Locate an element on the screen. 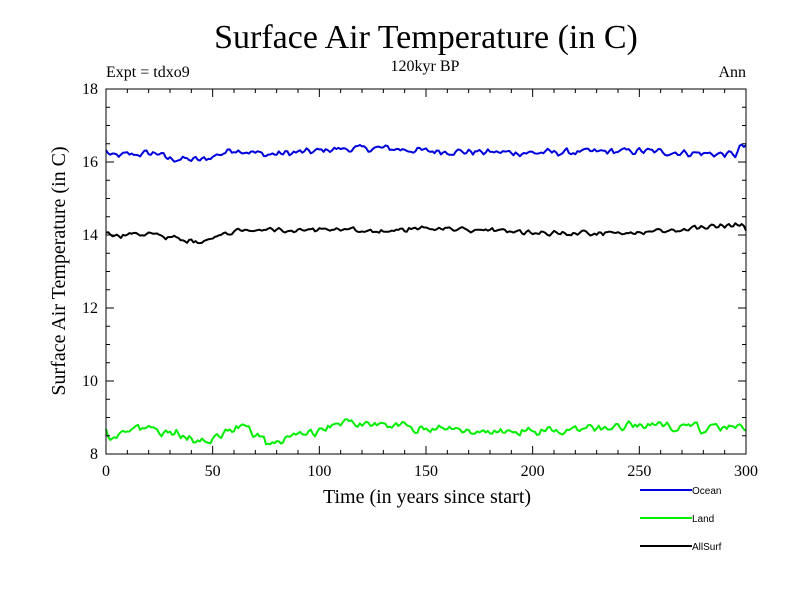 The image size is (800, 600). x-tick-label: 250 is located at coordinates (639, 471).